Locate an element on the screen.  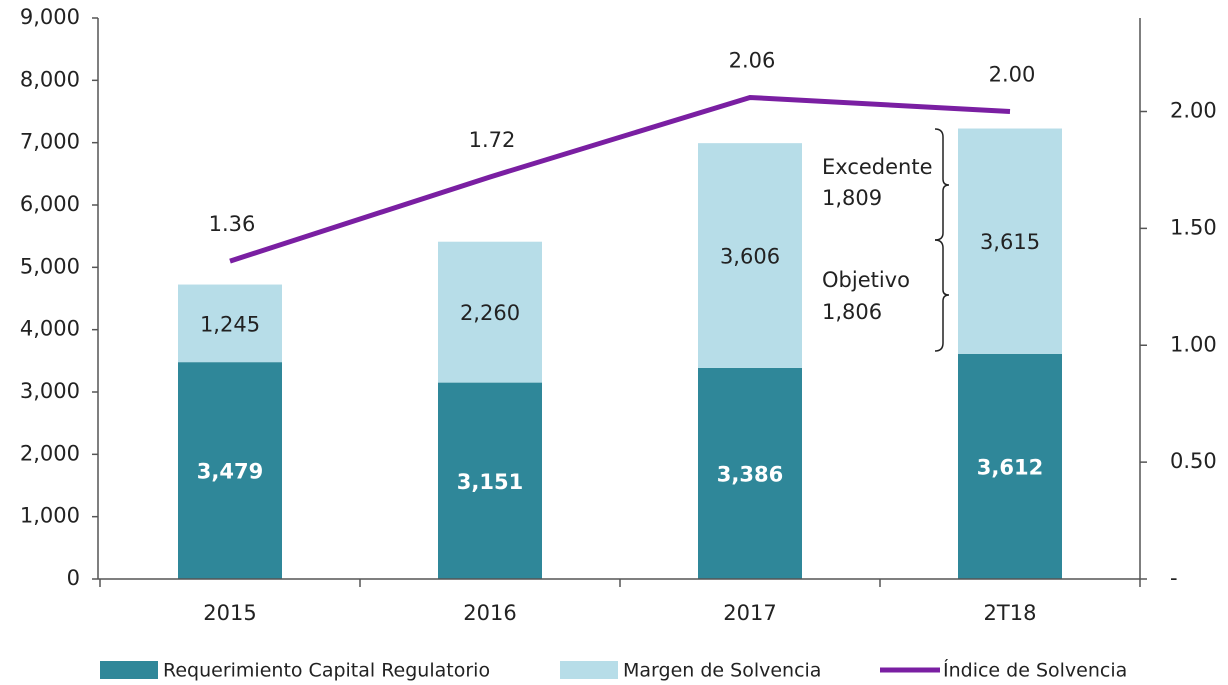
line-label: 1.36 is located at coordinates (232, 224).